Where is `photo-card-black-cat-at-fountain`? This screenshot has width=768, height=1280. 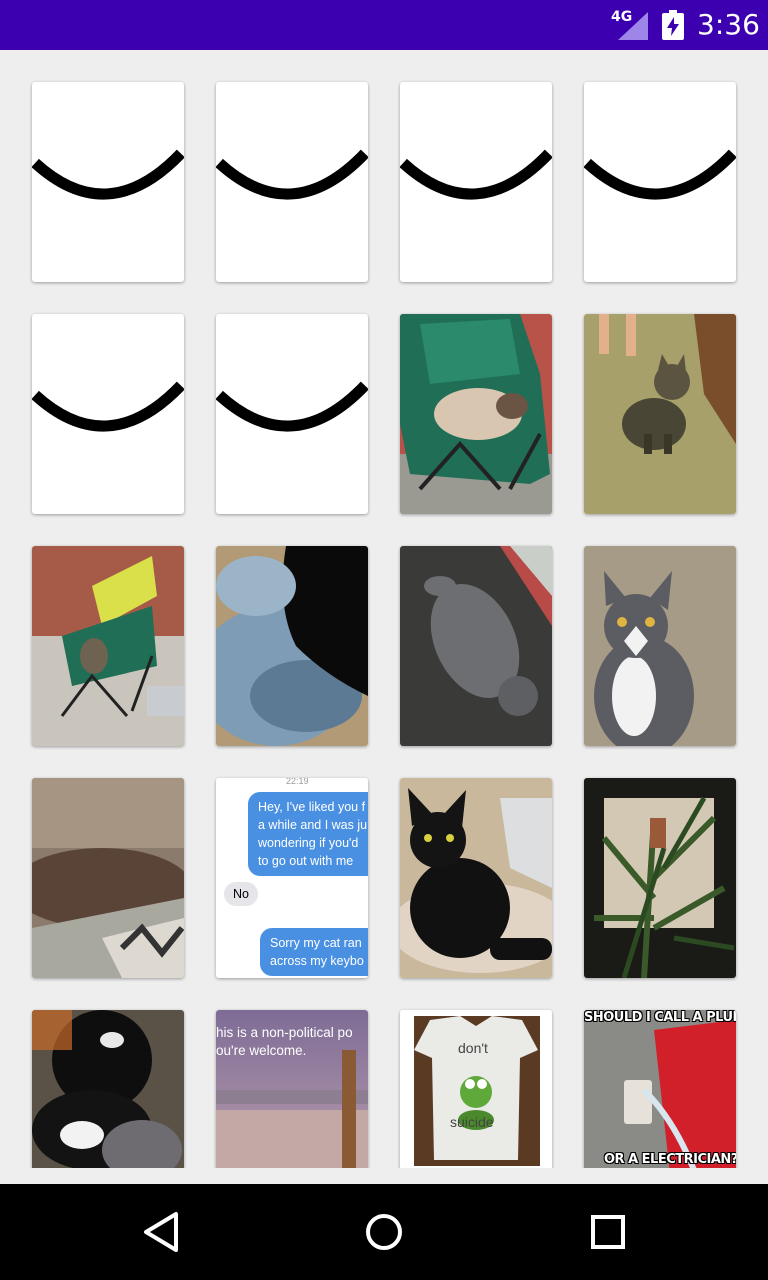 photo-card-black-cat-at-fountain is located at coordinates (292, 646).